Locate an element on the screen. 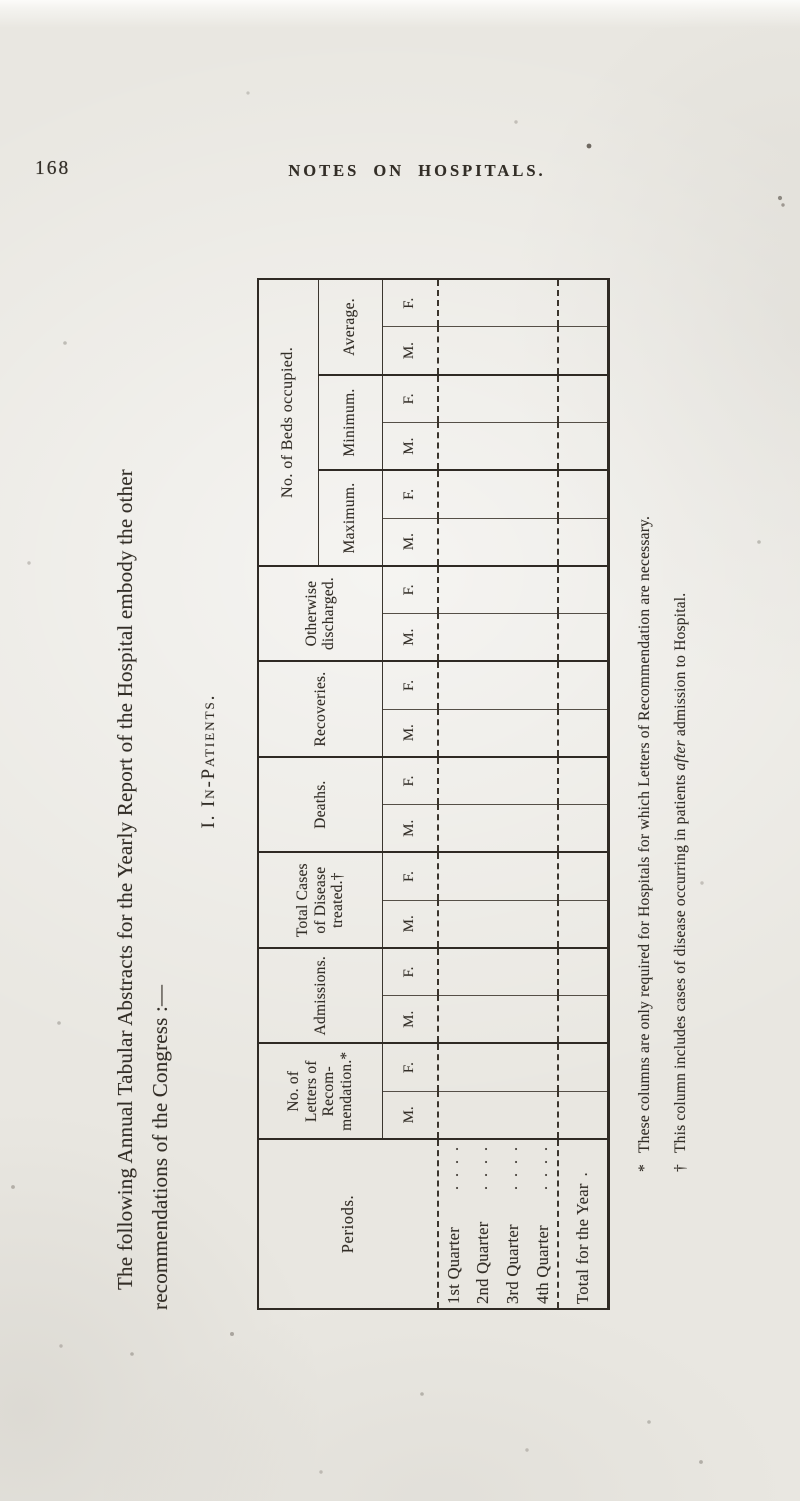 The image size is (800, 1501). col-group-beds-occupied: No. of Beds occupied. is located at coordinates (288, 422).